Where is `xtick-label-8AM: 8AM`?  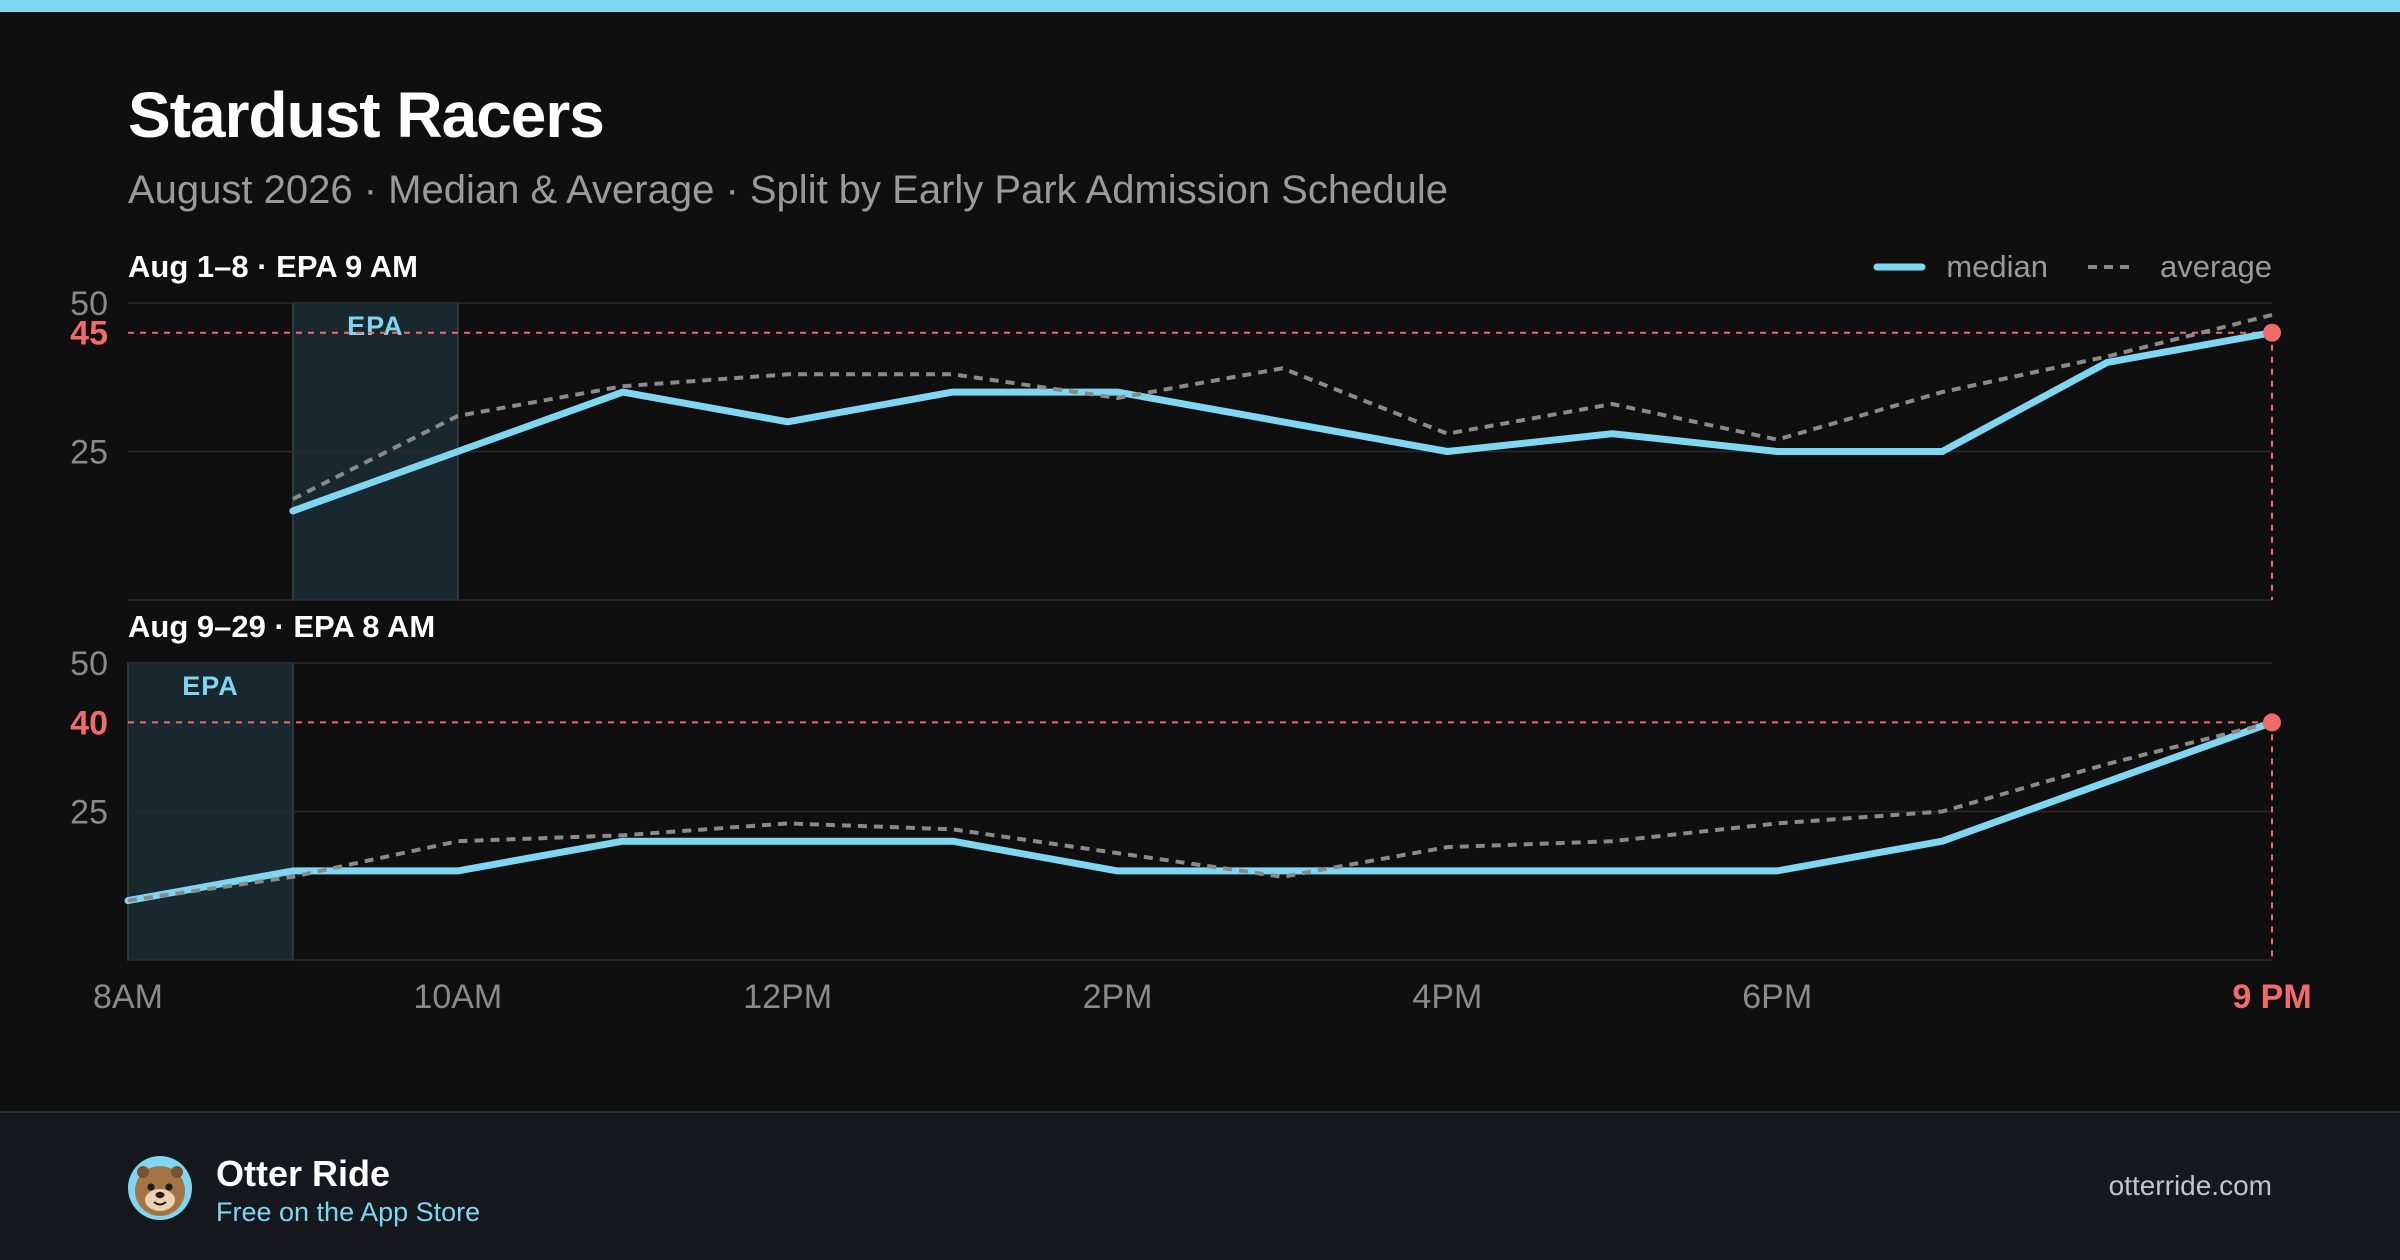
xtick-label-8AM: 8AM is located at coordinates (128, 997).